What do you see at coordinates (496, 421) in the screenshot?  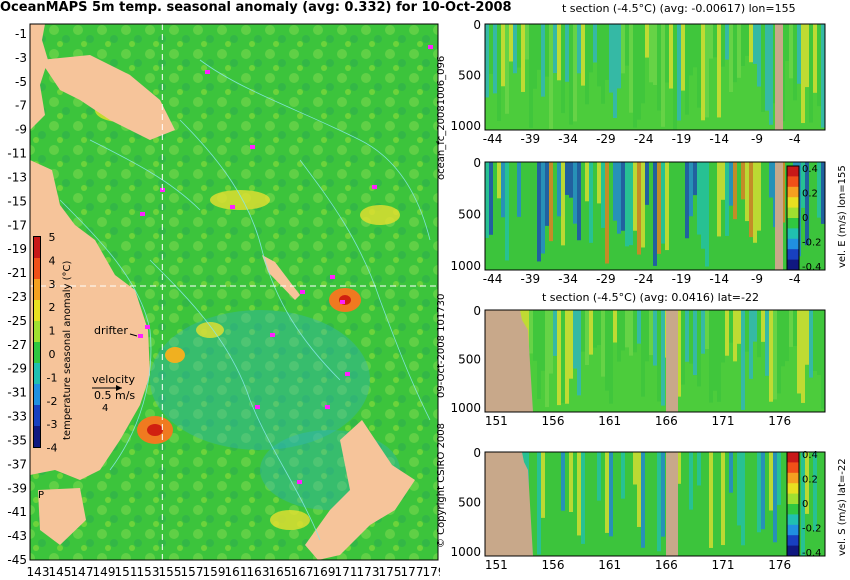 I see `section-x-tick: 151` at bounding box center [496, 421].